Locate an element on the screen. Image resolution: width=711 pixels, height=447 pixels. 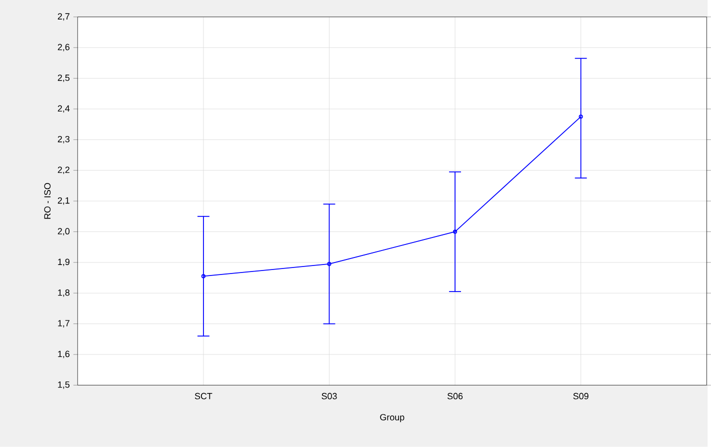
y-tick-label: 2,2 is located at coordinates (64, 170).